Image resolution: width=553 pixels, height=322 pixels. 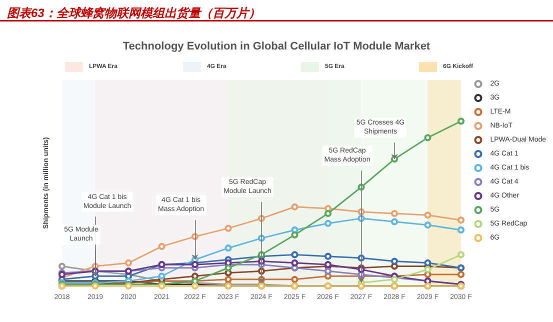 What do you see at coordinates (276, 46) in the screenshot?
I see `chart-subtitle: Technology Evolution in Global Cellular IoT Module Market` at bounding box center [276, 46].